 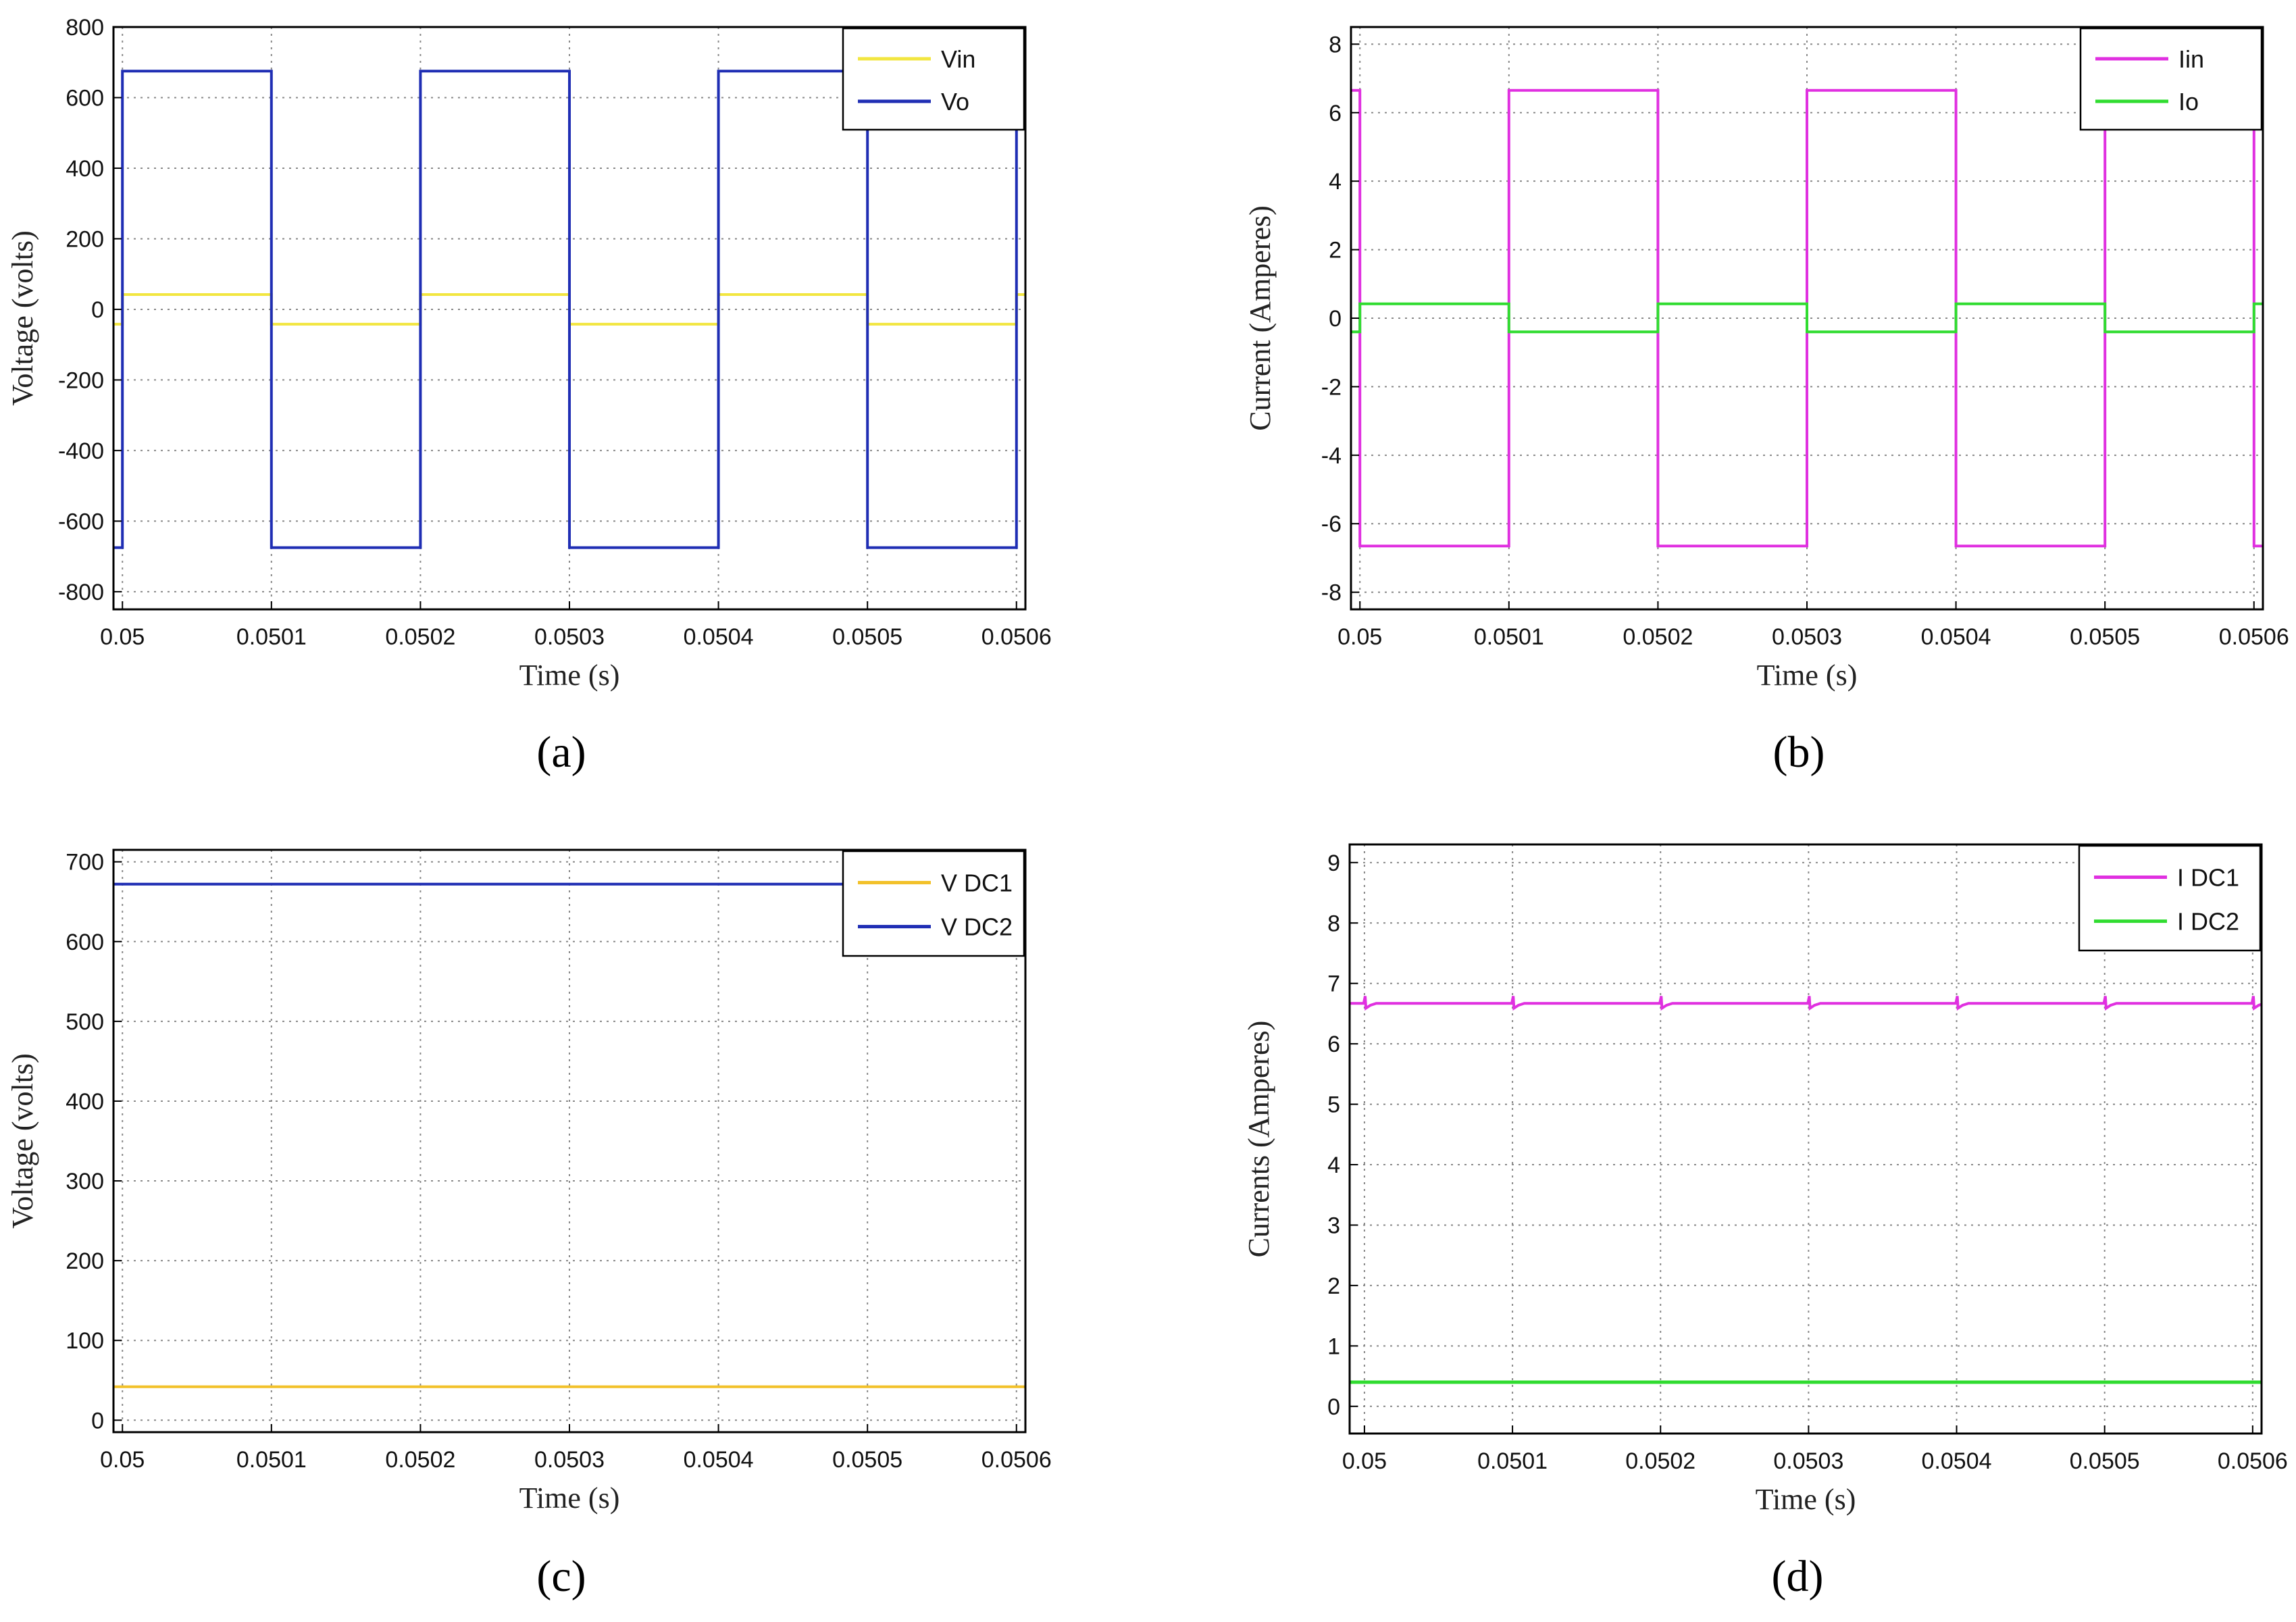 I want to click on y-tick-label: -200, so click(x=81, y=380).